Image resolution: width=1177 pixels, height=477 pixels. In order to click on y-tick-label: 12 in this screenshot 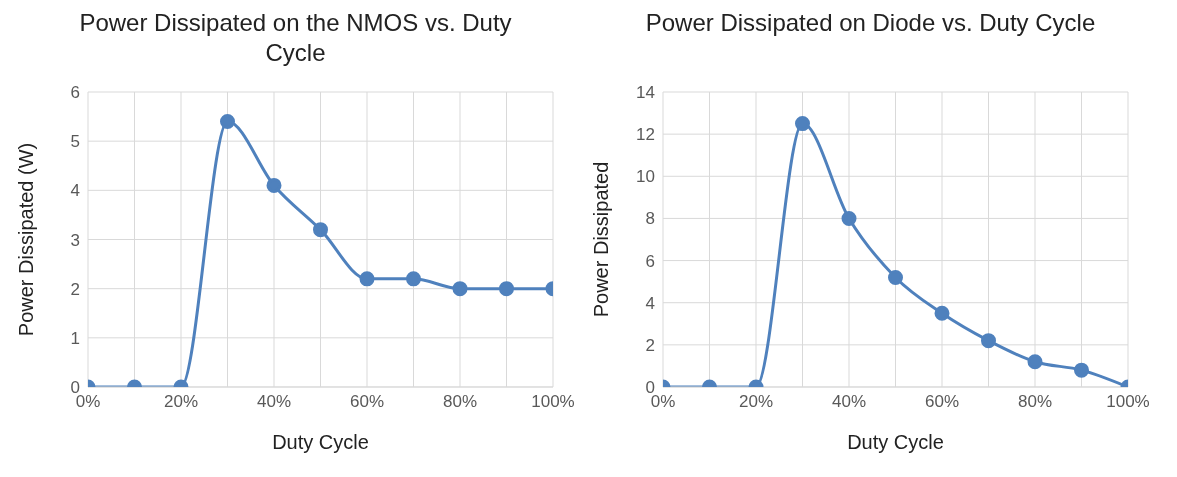, I will do `click(645, 135)`.